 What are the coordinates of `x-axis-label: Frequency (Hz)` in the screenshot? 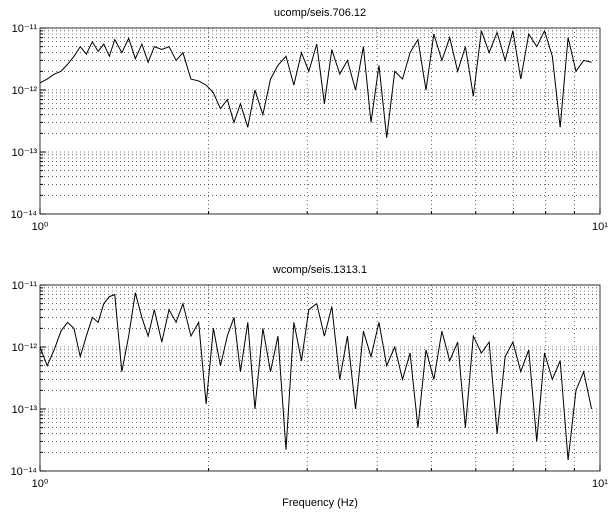 It's located at (320, 503).